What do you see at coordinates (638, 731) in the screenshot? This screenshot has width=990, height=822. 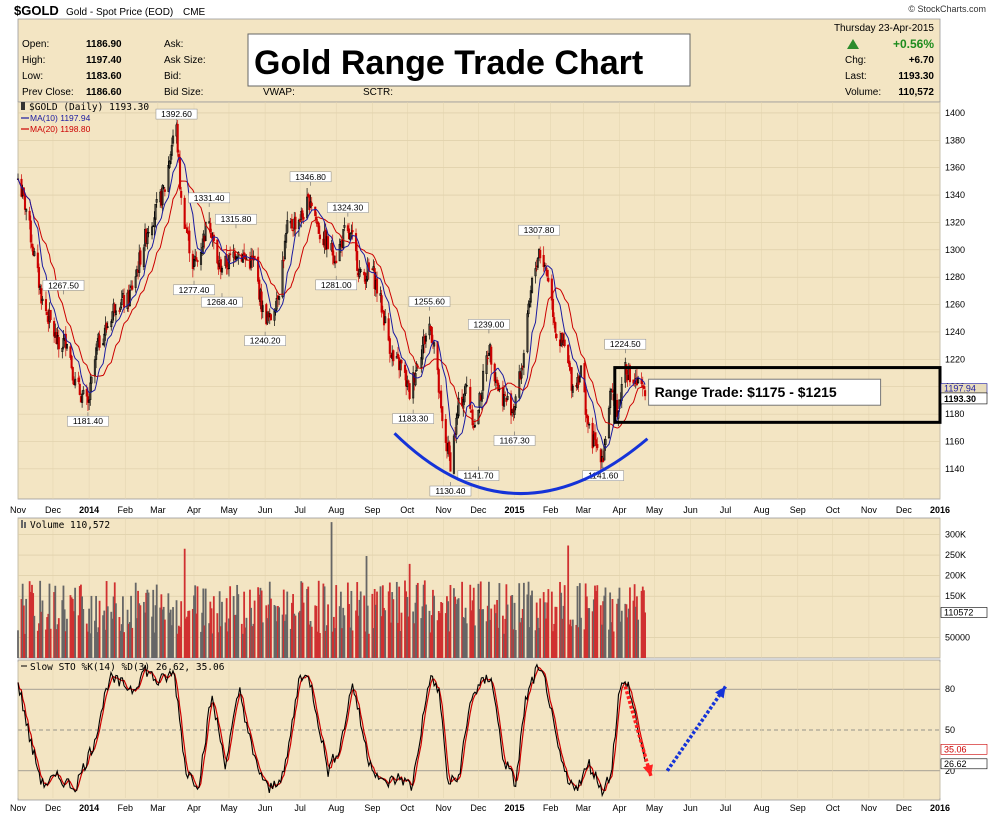 I see `red-arrow-line` at bounding box center [638, 731].